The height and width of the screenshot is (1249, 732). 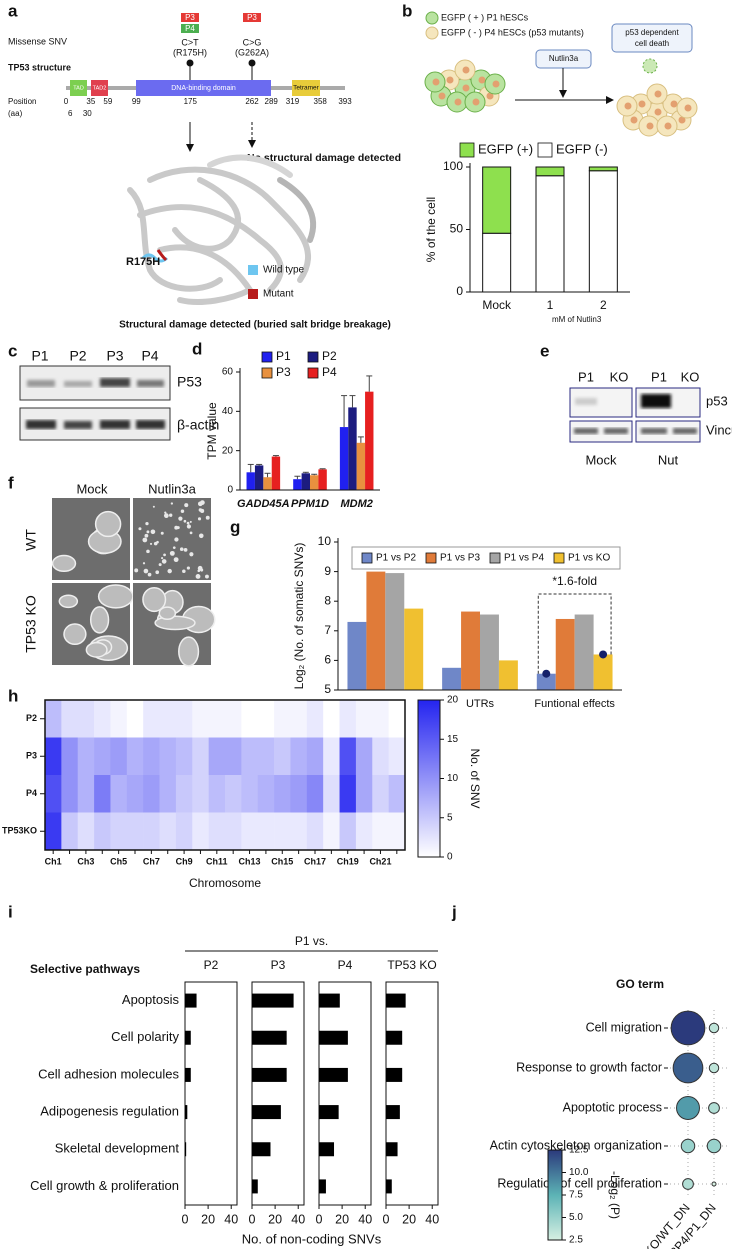 I want to click on heatmap-frame, so click(x=225, y=775).